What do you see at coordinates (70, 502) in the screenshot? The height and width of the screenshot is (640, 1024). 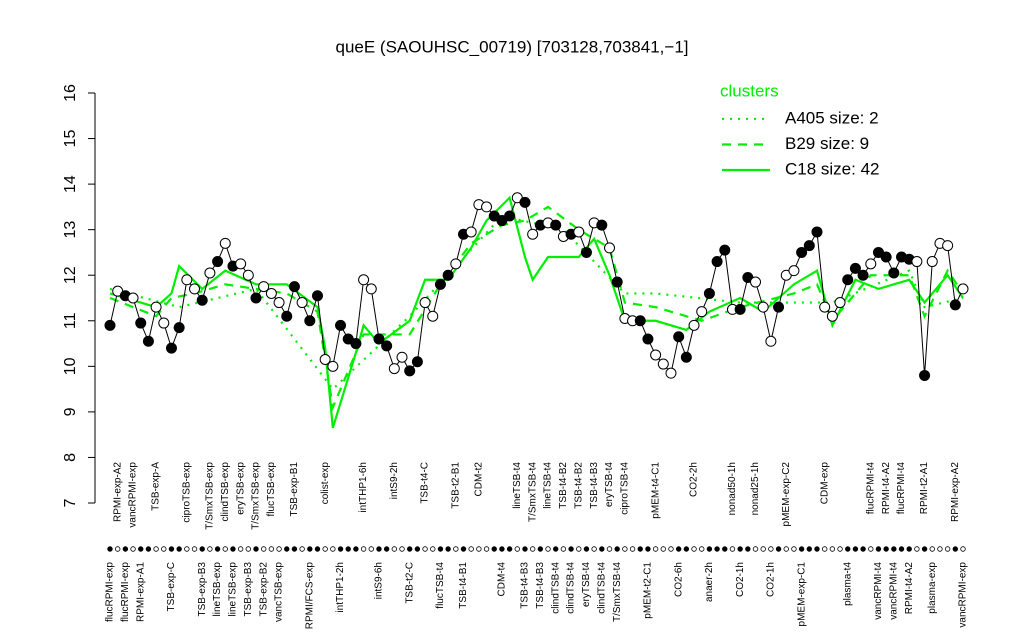 I see `y-tick-label: 7` at bounding box center [70, 502].